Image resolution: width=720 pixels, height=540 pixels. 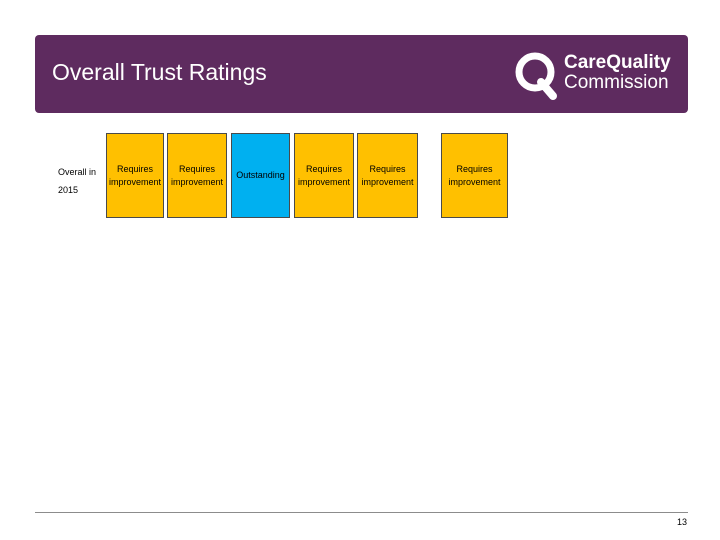 I want to click on cqc-logo-text: CareQuality Commission, so click(x=617, y=73).